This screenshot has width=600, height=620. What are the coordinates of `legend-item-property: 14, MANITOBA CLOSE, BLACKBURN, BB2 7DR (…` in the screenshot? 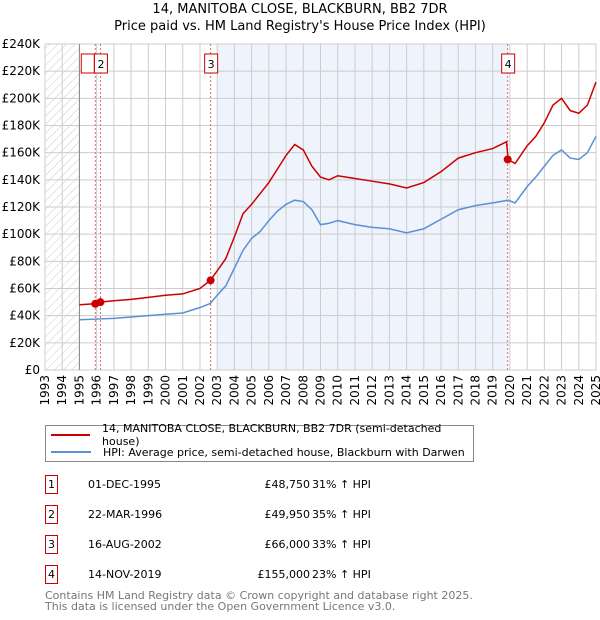 It's located at (259, 435).